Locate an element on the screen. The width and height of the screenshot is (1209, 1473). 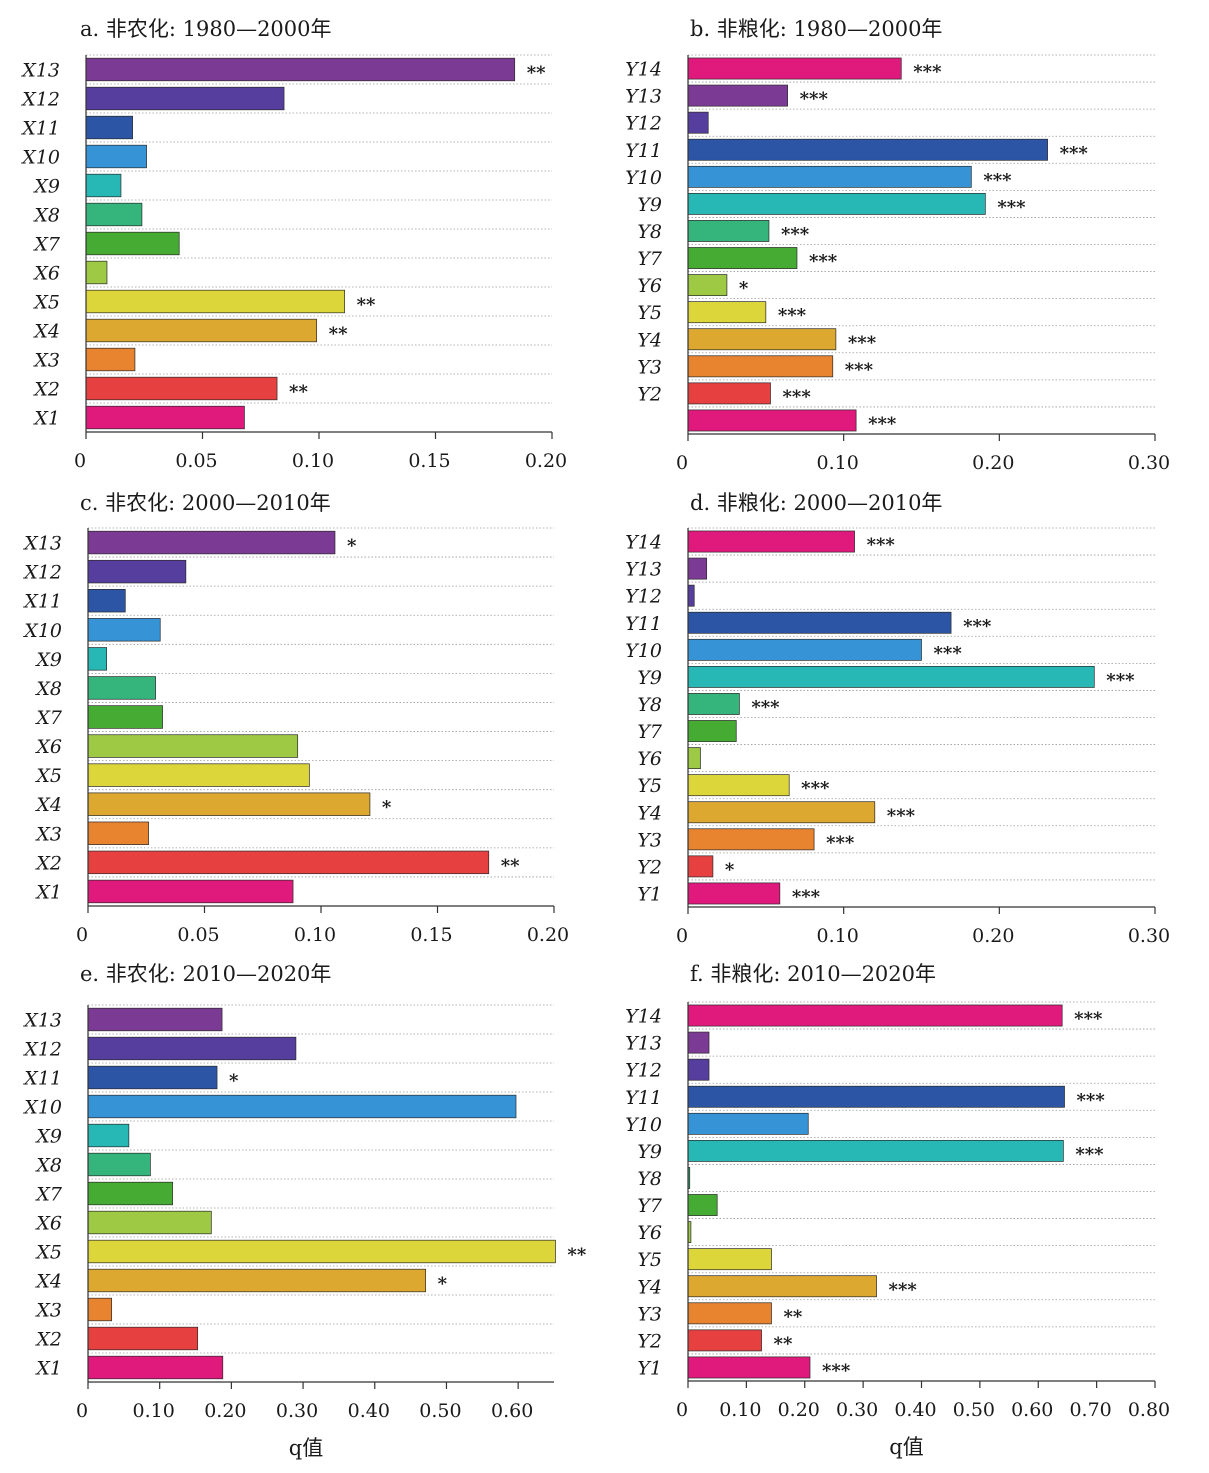
category-label: Y7 is located at coordinates (650, 1206).